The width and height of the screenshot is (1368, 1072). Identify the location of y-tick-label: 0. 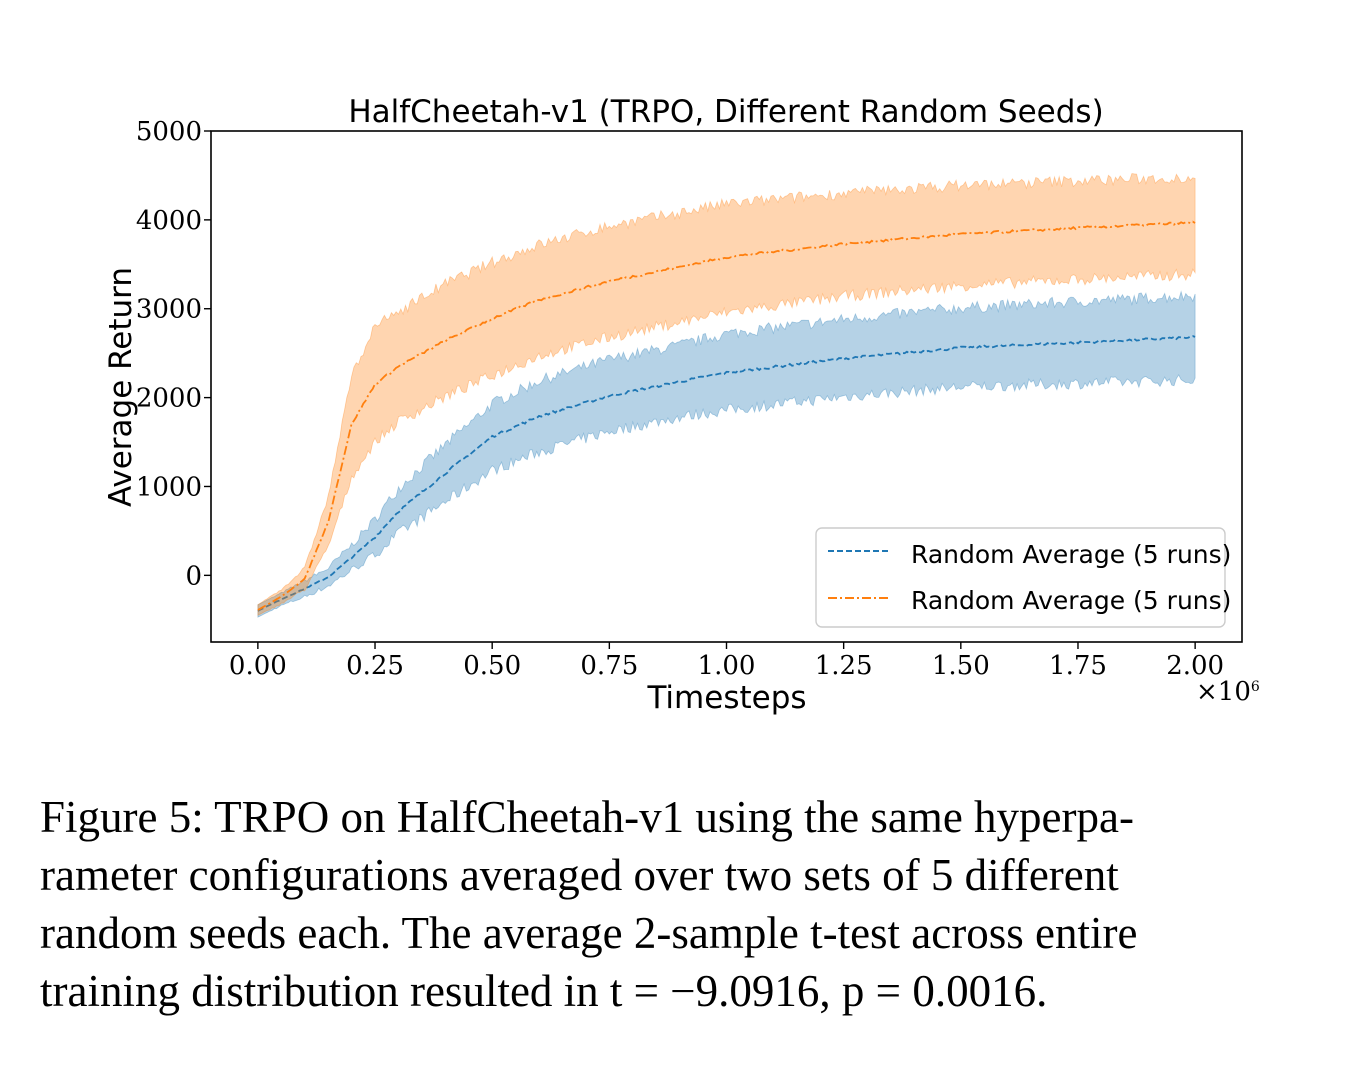
(193, 576).